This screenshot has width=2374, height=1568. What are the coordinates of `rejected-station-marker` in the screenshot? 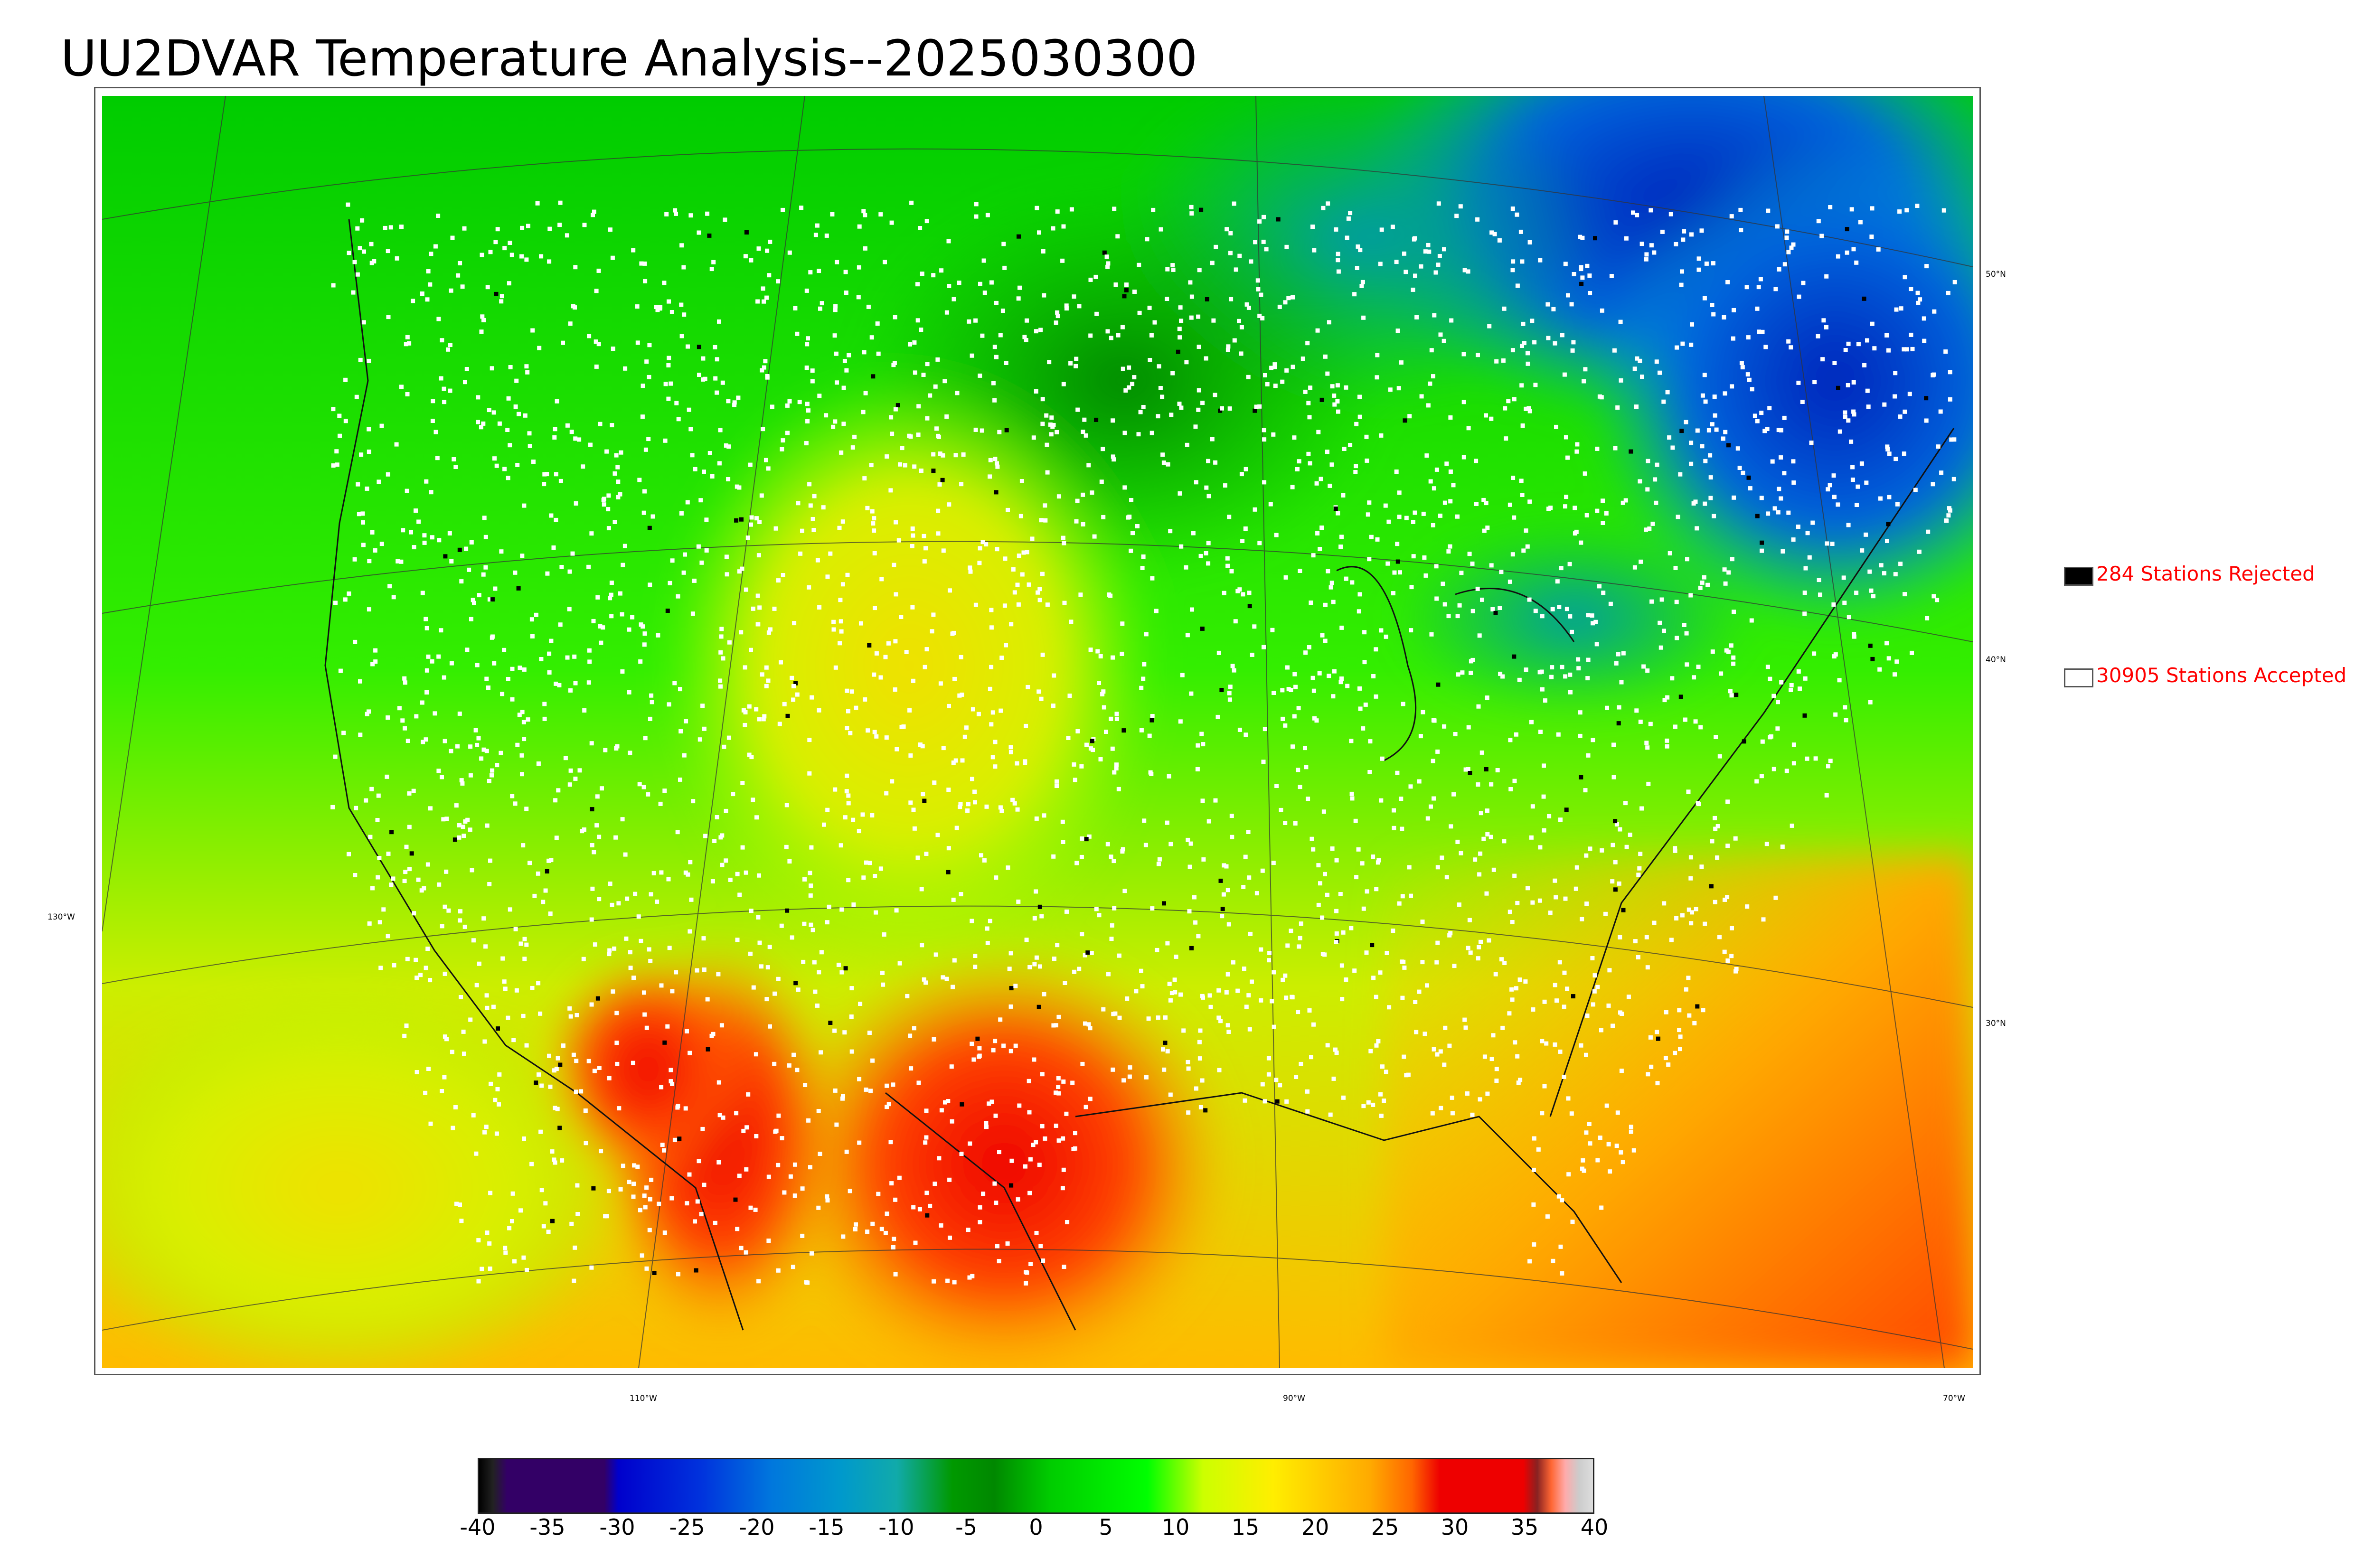 It's located at (1838, 387).